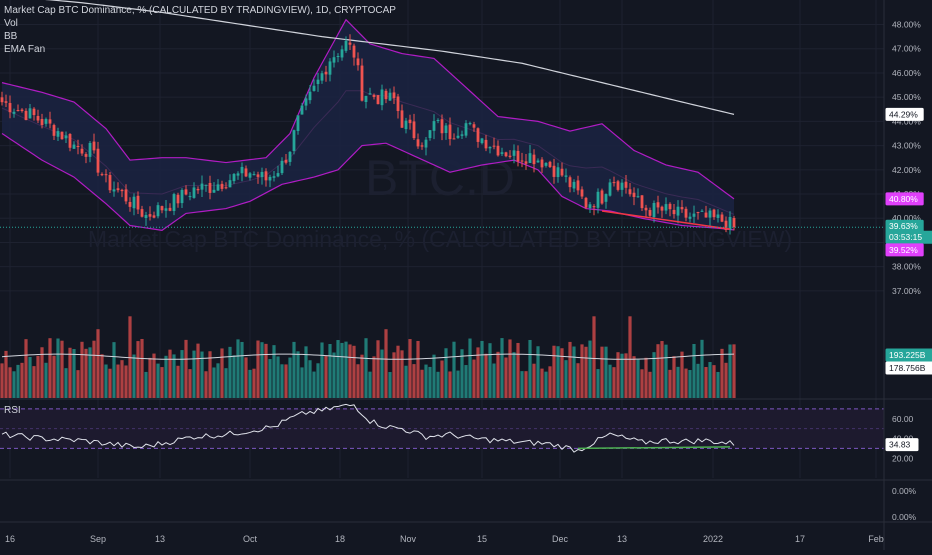  What do you see at coordinates (906, 267) in the screenshot?
I see `price-tick-label: 38.00%` at bounding box center [906, 267].